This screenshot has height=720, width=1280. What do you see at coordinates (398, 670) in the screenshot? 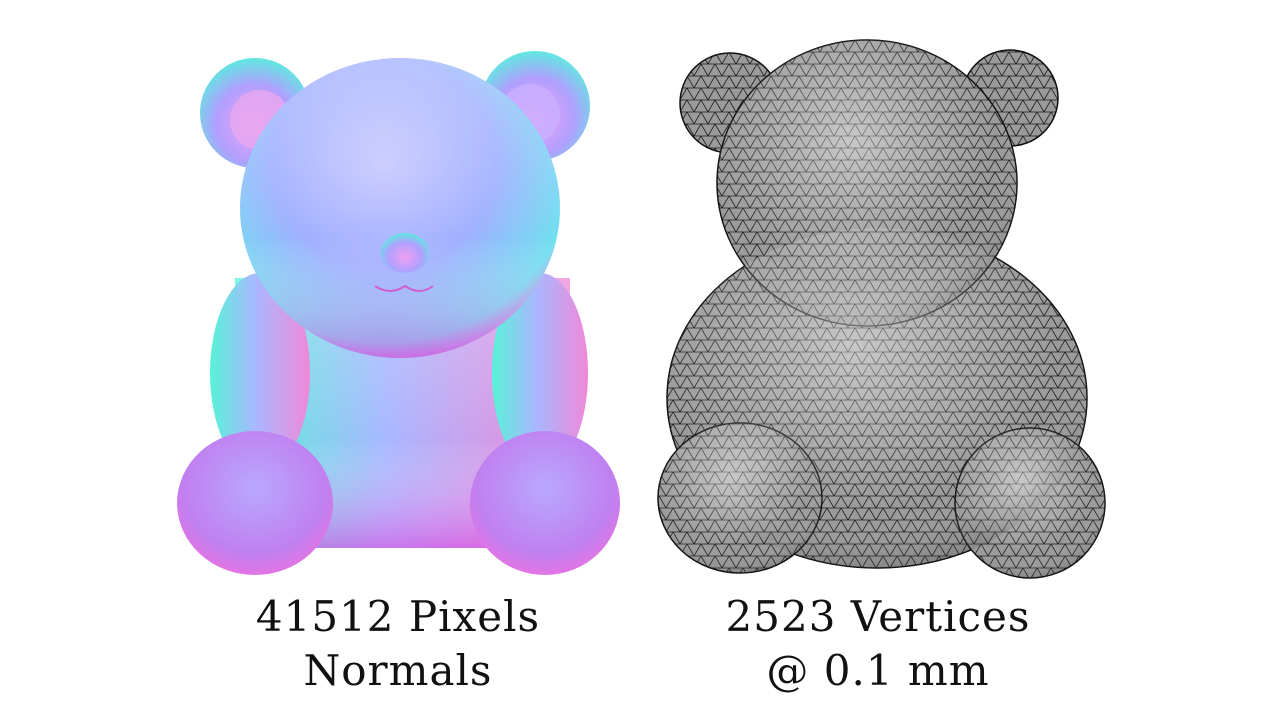
I see `left-caption-line2: Normals` at bounding box center [398, 670].